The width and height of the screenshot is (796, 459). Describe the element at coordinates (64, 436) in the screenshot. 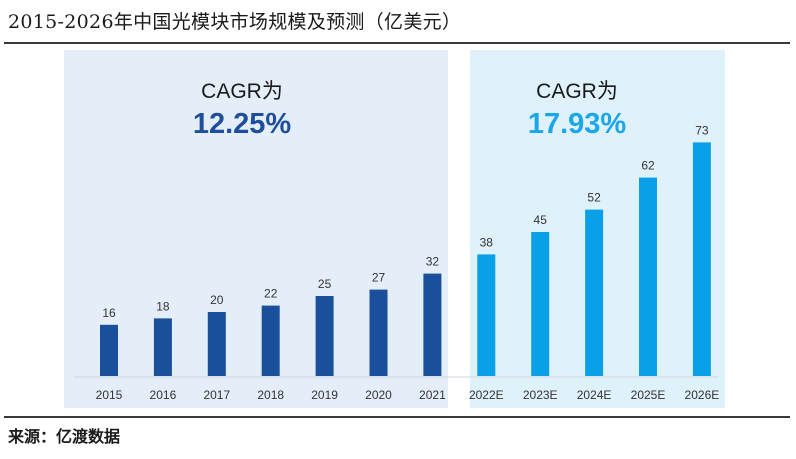

I see `source-note: 来源：亿渡数据` at that location.